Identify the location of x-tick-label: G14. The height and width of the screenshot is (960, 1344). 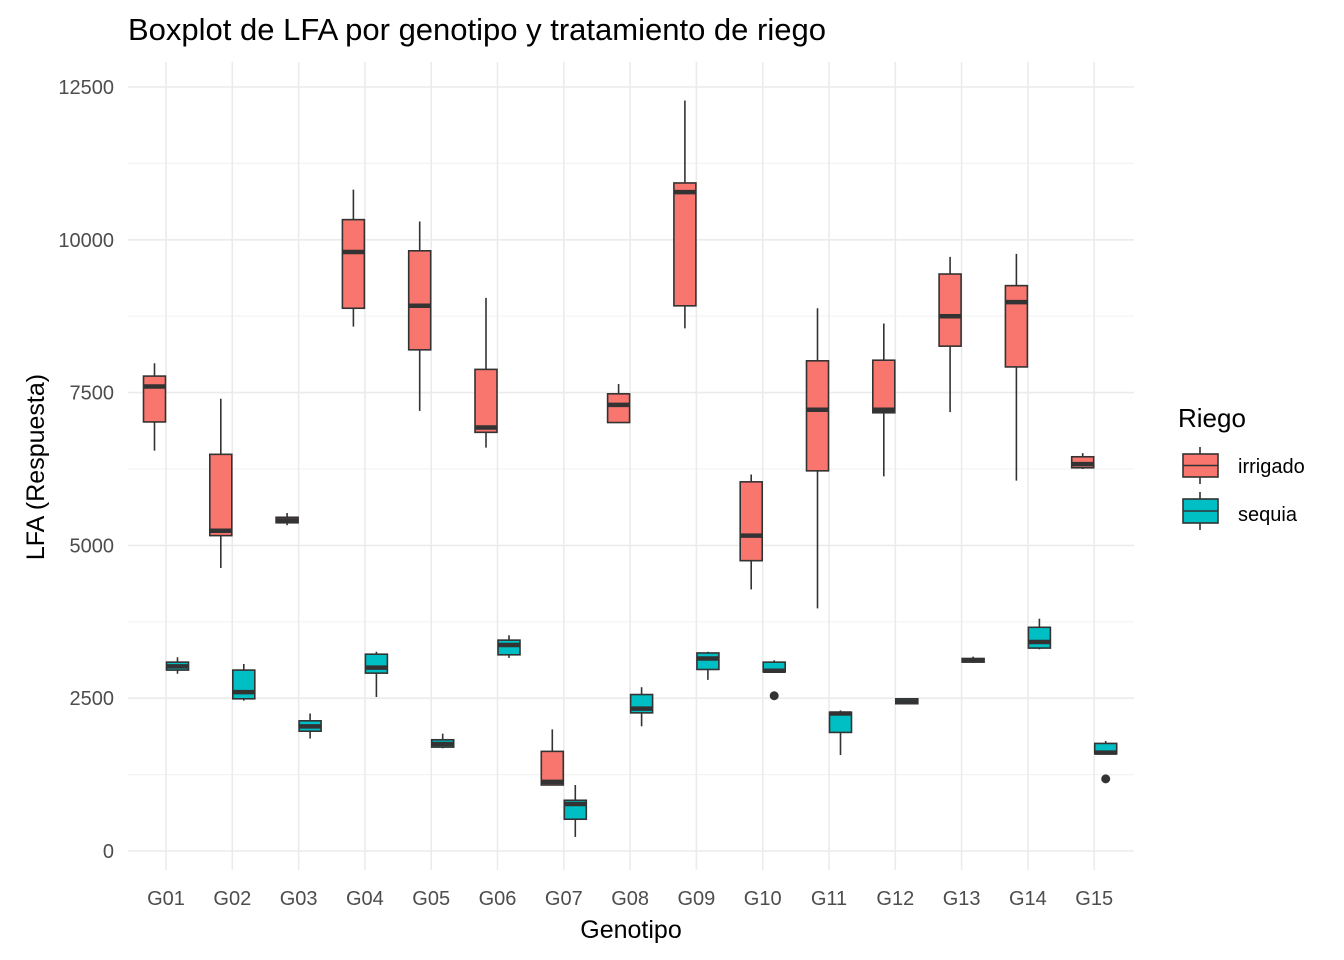
(1028, 899).